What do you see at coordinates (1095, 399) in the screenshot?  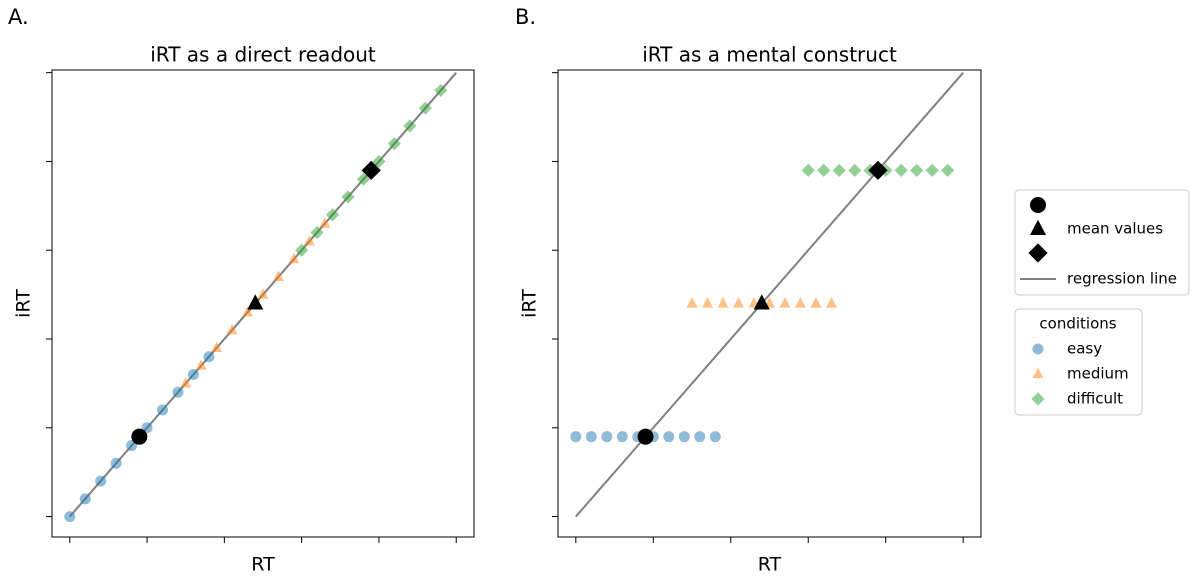 I see `legend-label: difficult` at bounding box center [1095, 399].